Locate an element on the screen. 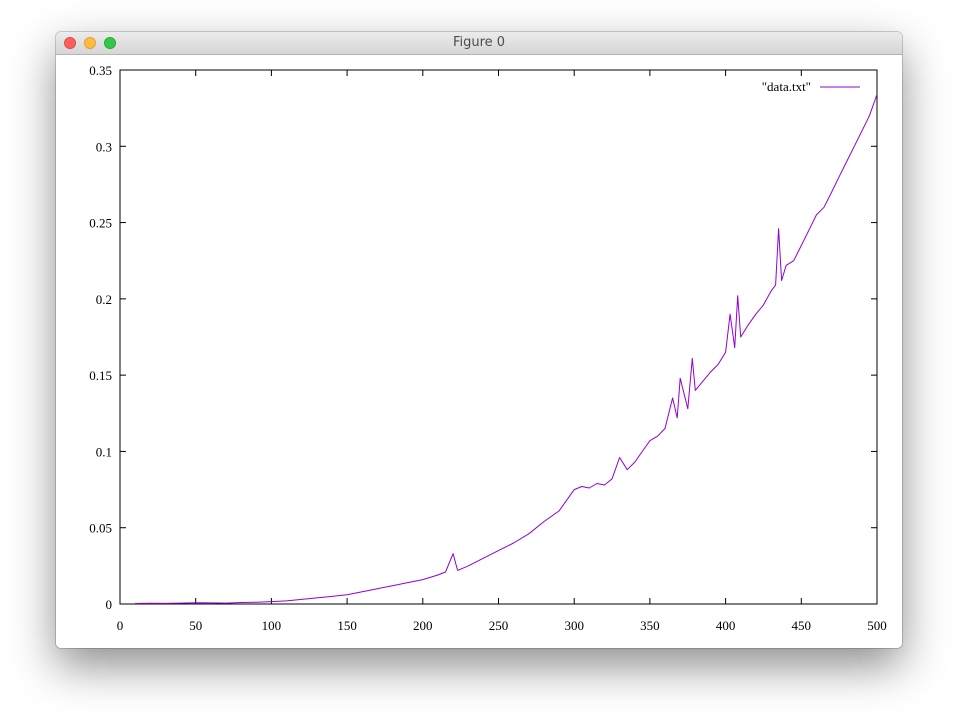  y-tick-label: 0.15 is located at coordinates (100, 375).